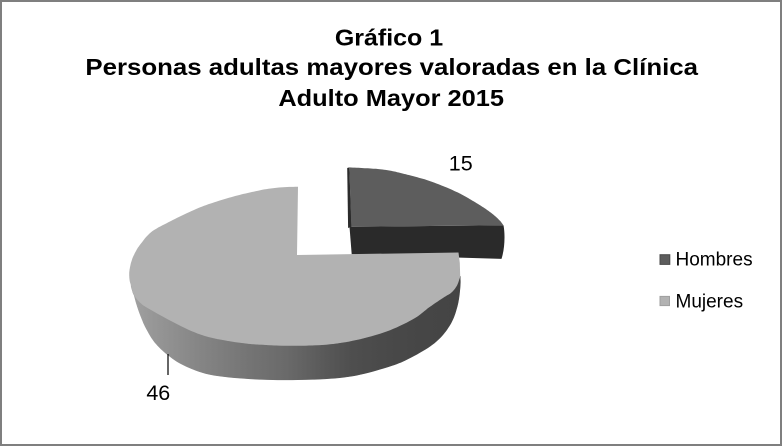  What do you see at coordinates (710, 302) in the screenshot?
I see `svg-text: Mujeres` at bounding box center [710, 302].